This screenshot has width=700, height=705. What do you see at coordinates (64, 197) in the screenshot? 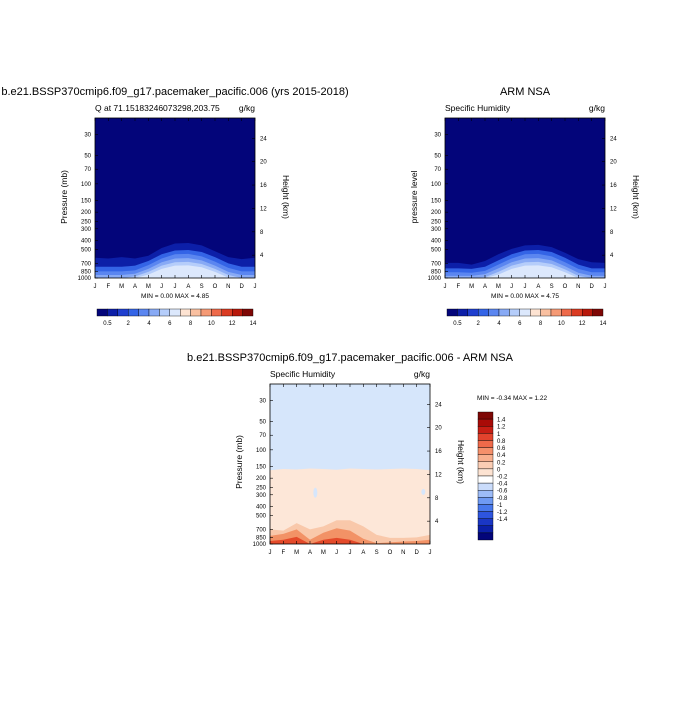
I see `panel-model-ylabel: Pressure (mb)` at bounding box center [64, 197].